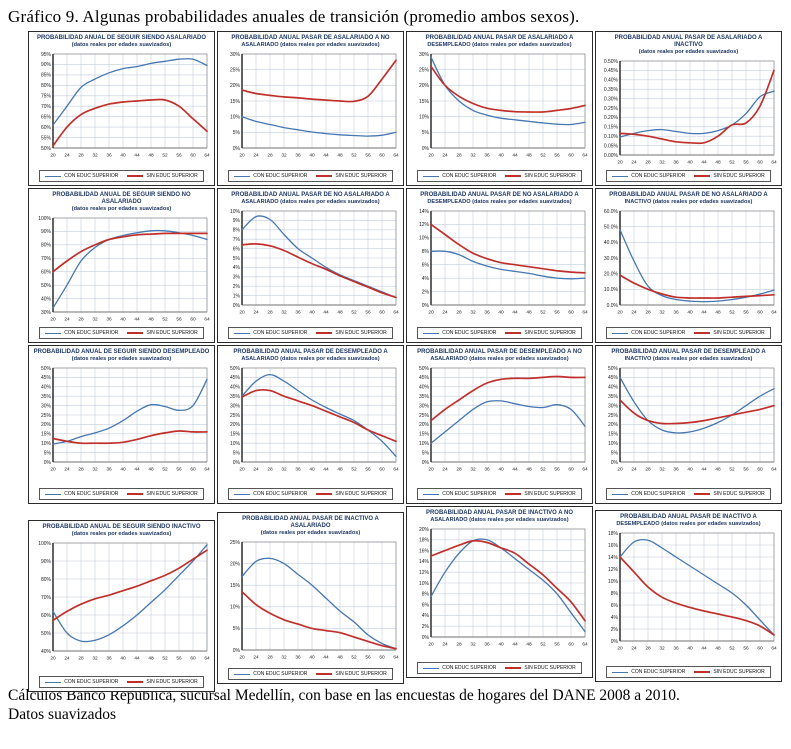 This screenshot has height=749, width=791. I want to click on svg-text: 6%, so click(237, 249).